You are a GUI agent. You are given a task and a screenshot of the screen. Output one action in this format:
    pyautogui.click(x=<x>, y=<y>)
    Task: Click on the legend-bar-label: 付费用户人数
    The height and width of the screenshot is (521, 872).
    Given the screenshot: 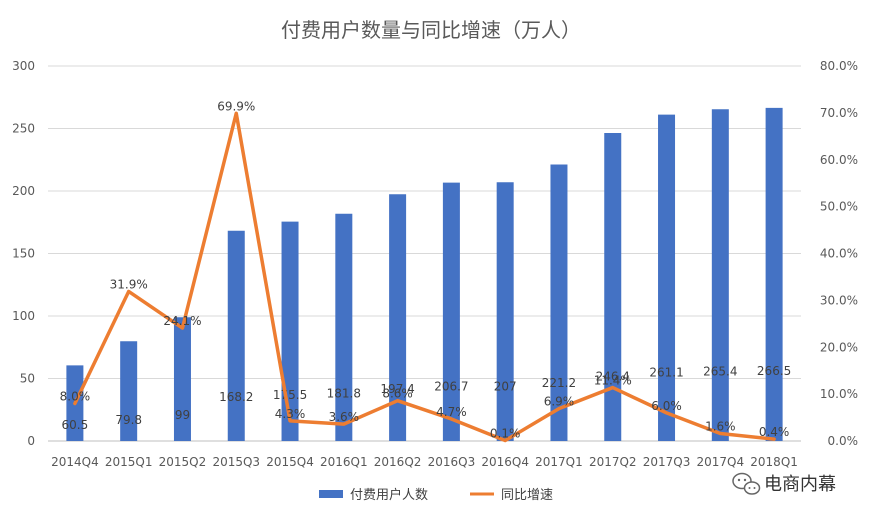 What is the action you would take?
    pyautogui.click(x=389, y=495)
    